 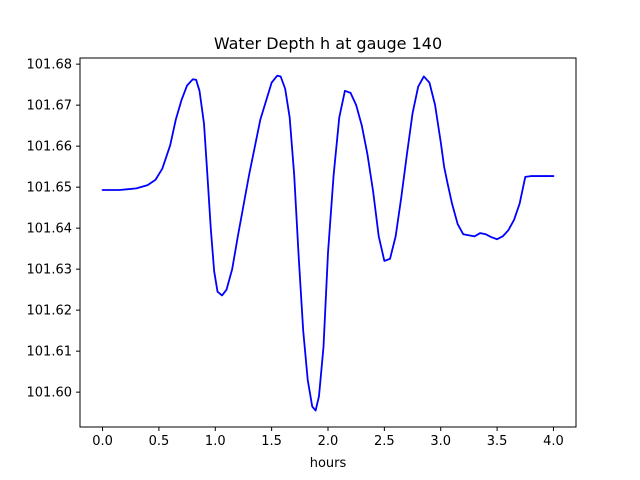 What do you see at coordinates (440, 441) in the screenshot?
I see `x-tick-label: 3.0` at bounding box center [440, 441].